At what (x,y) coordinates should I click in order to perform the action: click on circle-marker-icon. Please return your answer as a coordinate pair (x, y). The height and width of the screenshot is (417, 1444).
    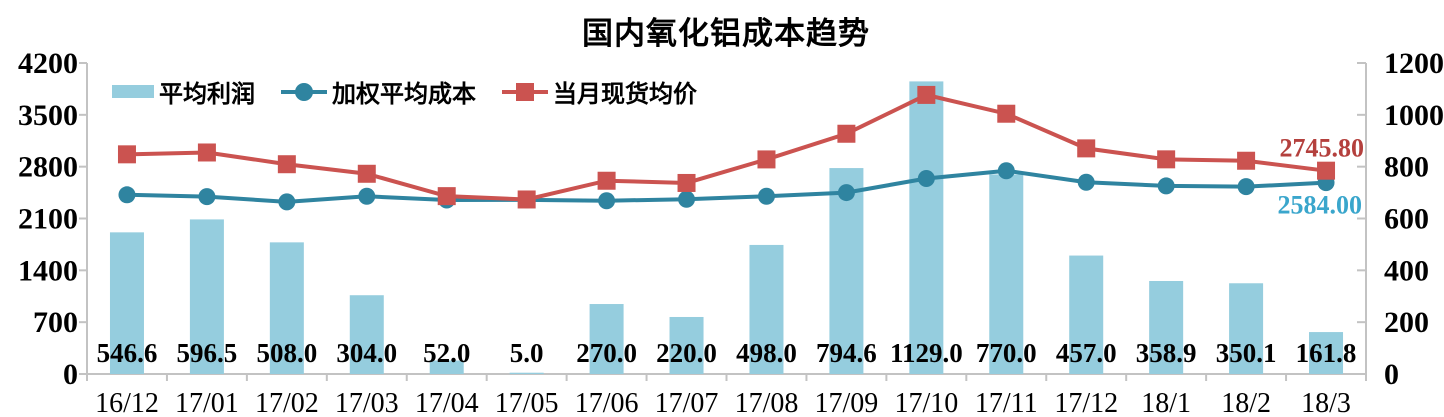
    Looking at the image, I should click on (304, 91).